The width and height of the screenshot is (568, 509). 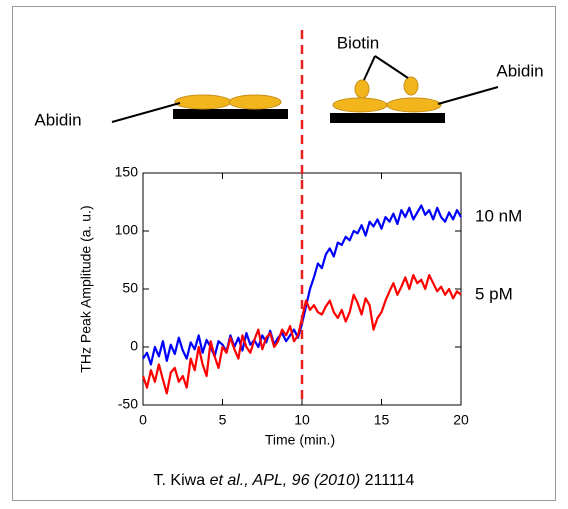 I want to click on series-label: 5 pM, so click(x=494, y=293).